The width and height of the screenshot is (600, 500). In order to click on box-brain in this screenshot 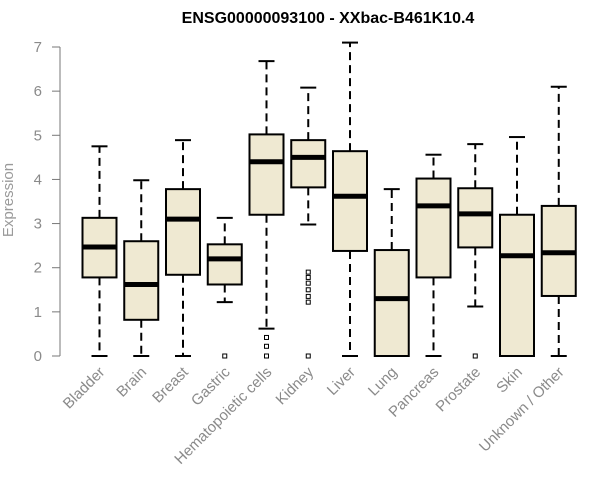, I will do `click(141, 268)`.